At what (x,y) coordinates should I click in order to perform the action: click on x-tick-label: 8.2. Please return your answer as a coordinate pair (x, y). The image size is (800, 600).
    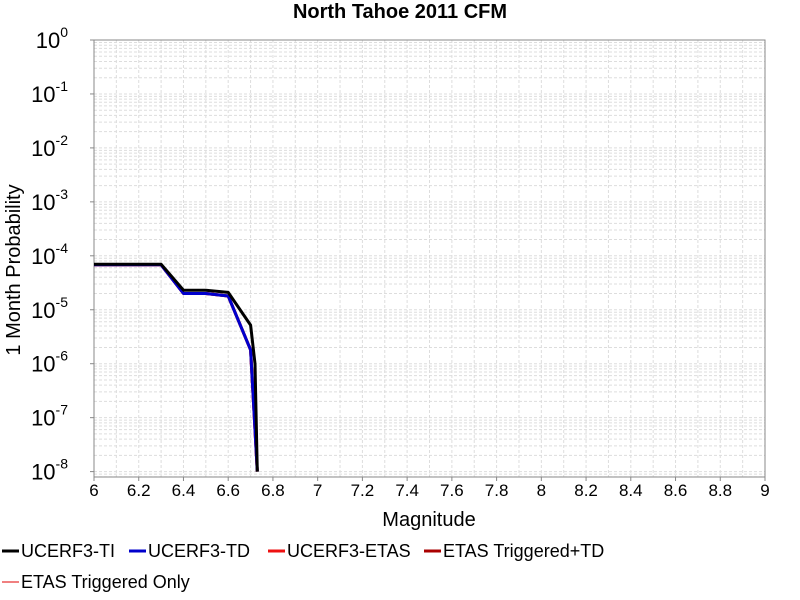
    Looking at the image, I should click on (586, 490).